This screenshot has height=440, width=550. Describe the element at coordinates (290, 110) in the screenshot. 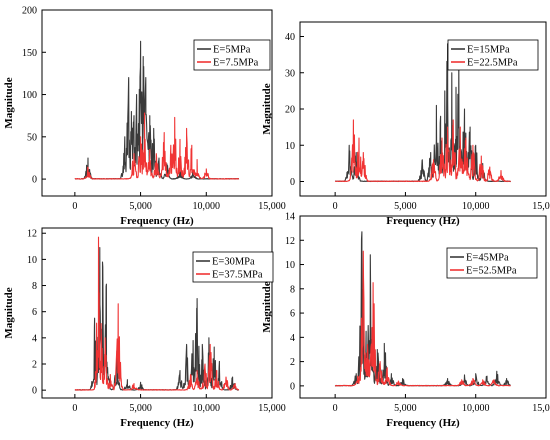

I see `y-tick-label: 20` at that location.